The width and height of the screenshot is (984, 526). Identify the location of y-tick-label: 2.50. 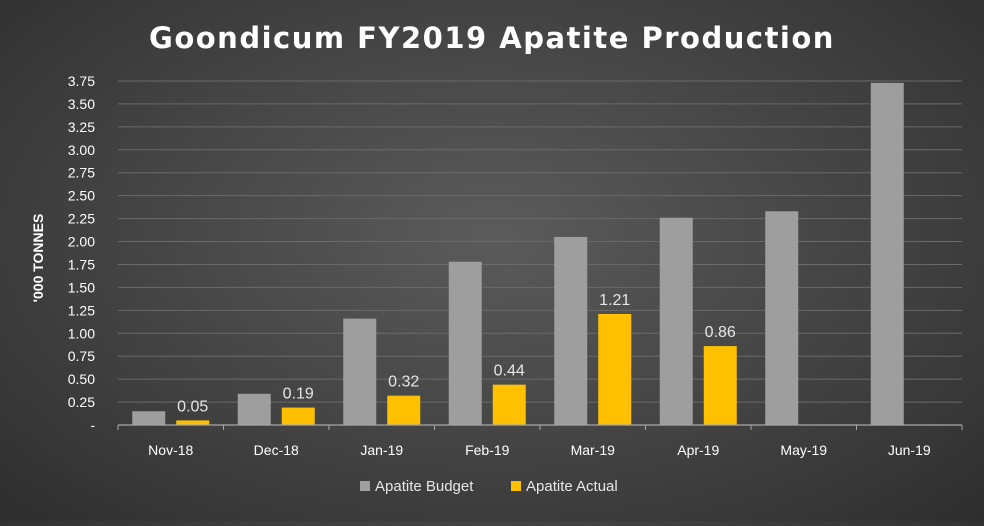
(81, 196).